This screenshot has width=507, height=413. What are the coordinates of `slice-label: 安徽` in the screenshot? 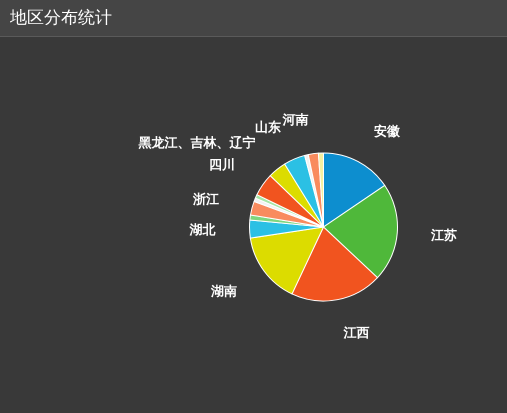 It's located at (388, 132).